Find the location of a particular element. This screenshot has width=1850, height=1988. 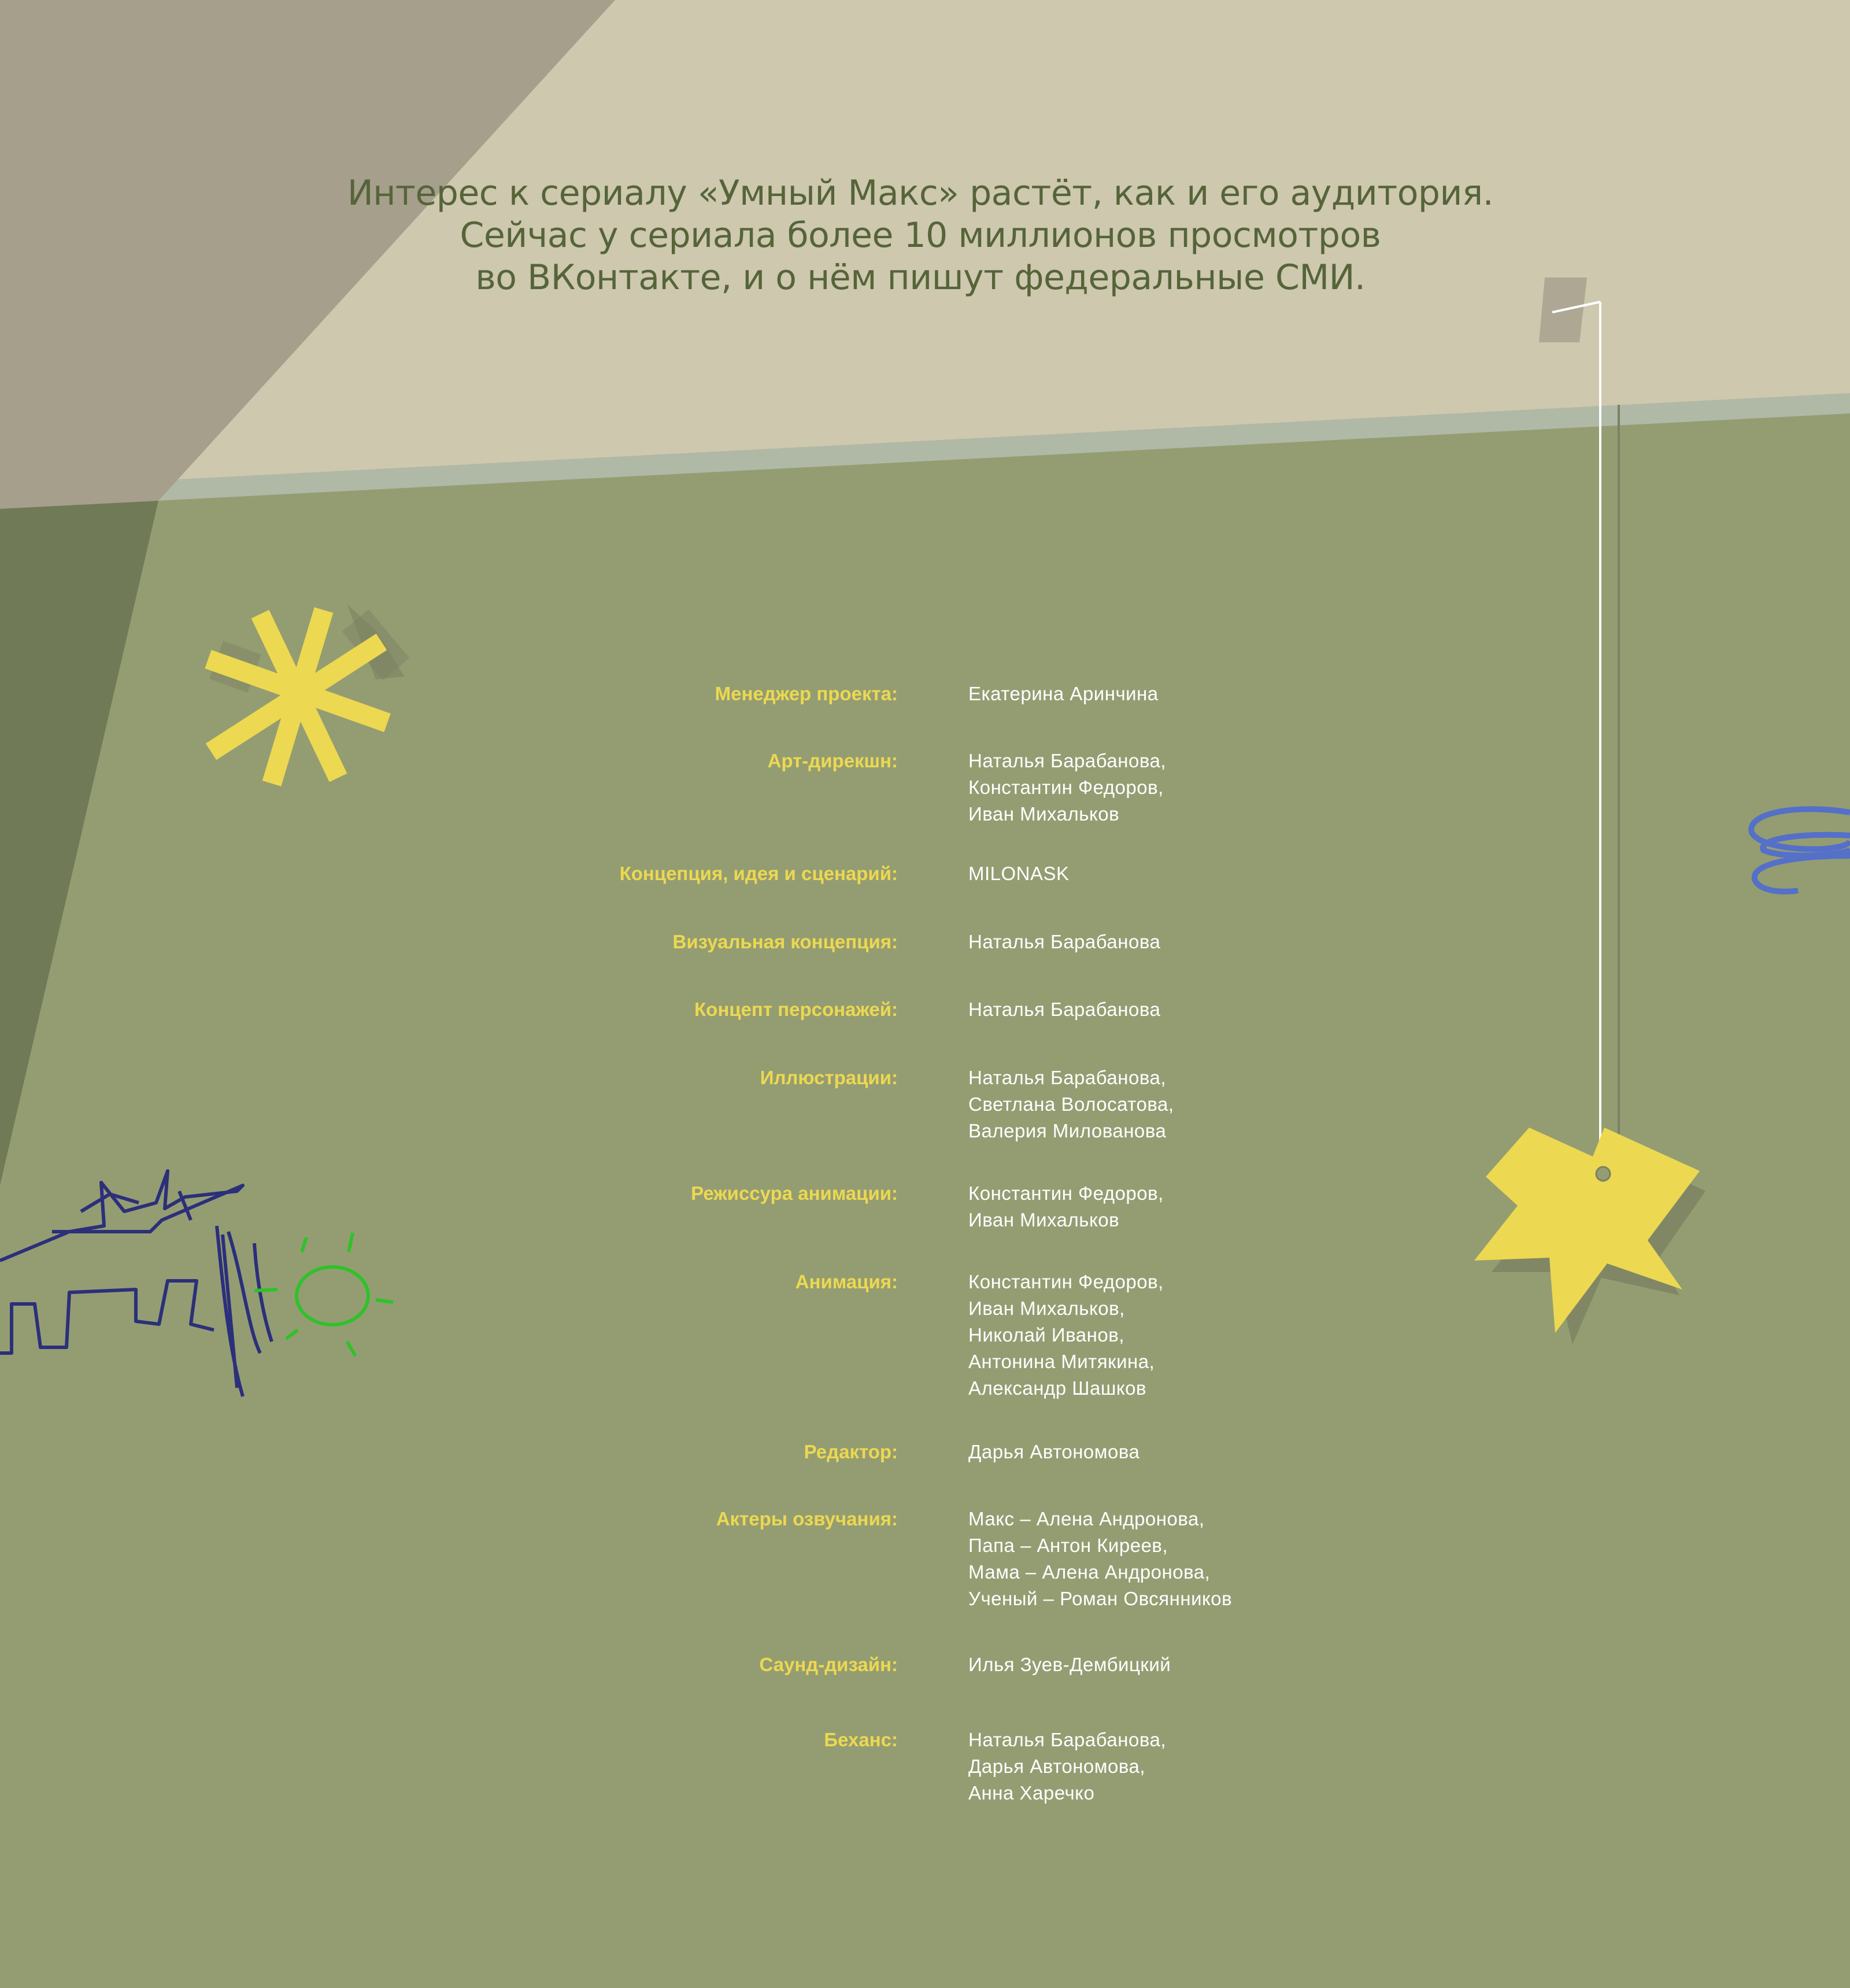

credit-name: Папа – Антон Киреев, is located at coordinates (1068, 1546).